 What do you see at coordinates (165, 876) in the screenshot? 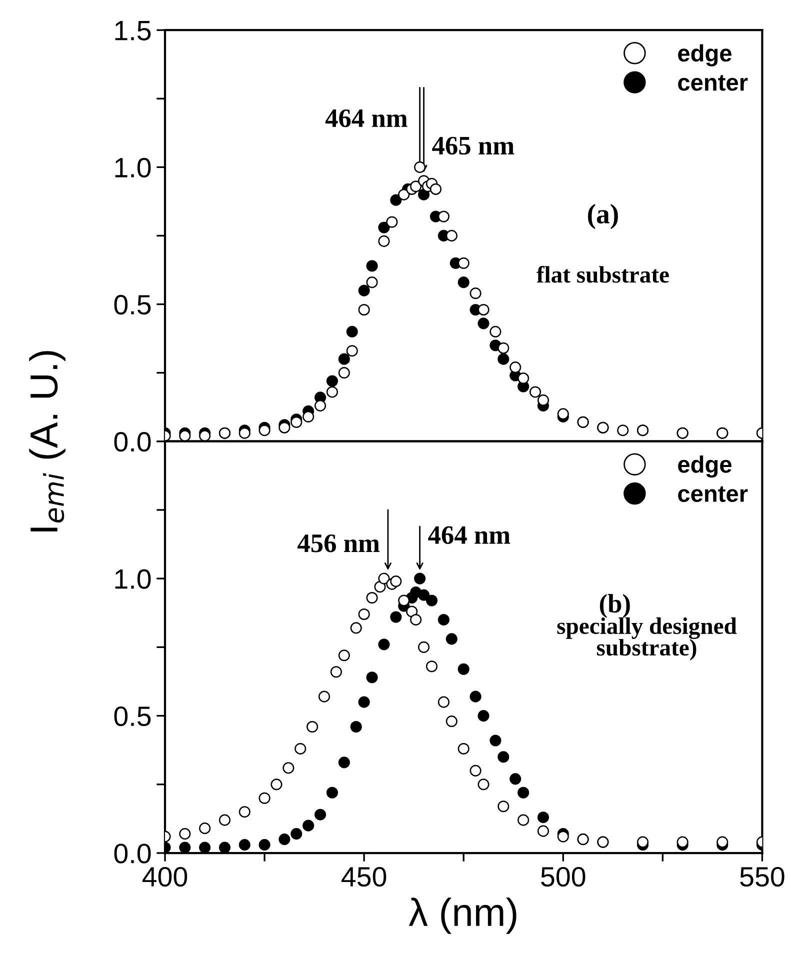
I see `x-tick-label: 400` at bounding box center [165, 876].